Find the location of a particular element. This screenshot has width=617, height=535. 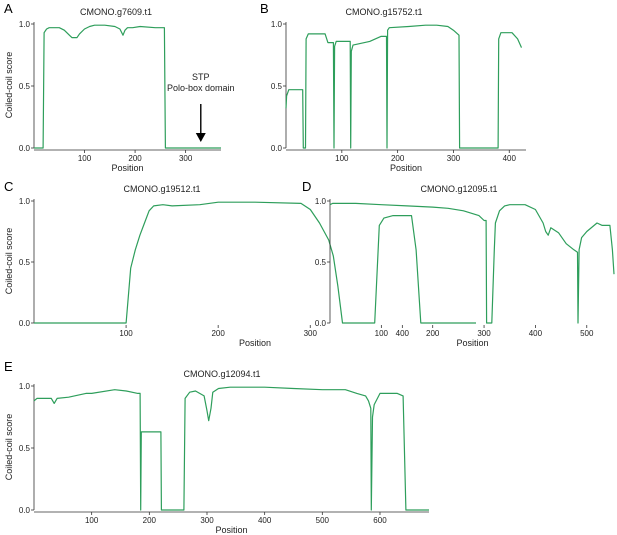

chart-title: CMONO.g19512.t1 is located at coordinates (161, 189).